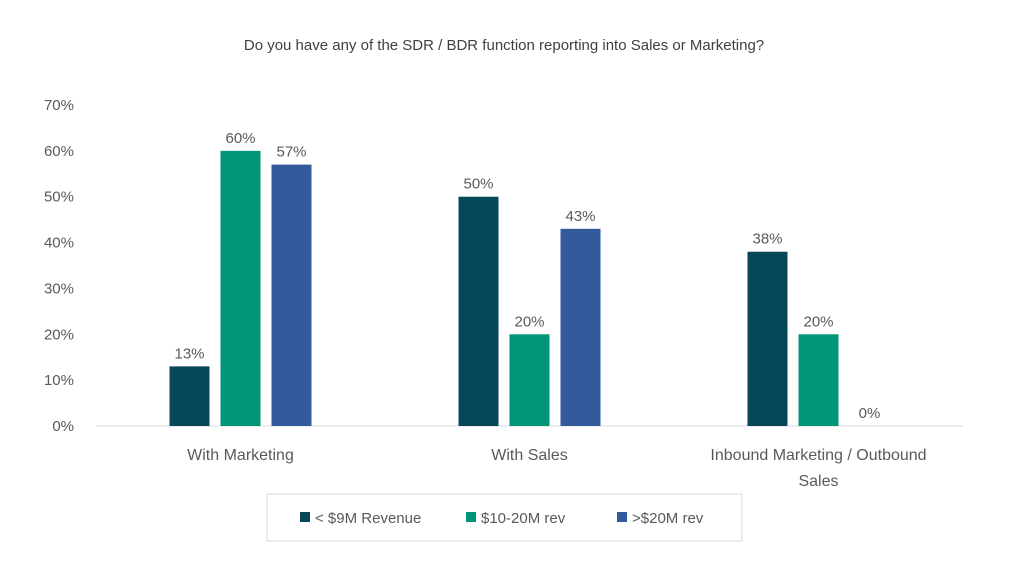  What do you see at coordinates (59, 197) in the screenshot?
I see `y-tick-label: 50%` at bounding box center [59, 197].